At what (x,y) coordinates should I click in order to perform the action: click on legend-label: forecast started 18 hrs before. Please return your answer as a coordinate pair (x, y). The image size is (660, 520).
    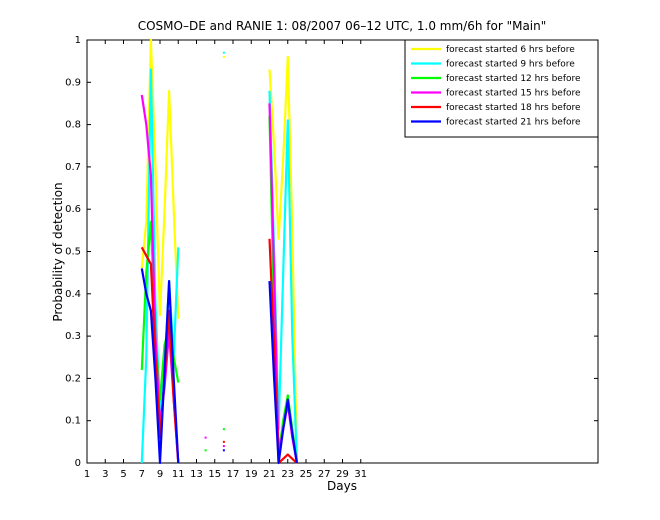
    Looking at the image, I should click on (513, 108).